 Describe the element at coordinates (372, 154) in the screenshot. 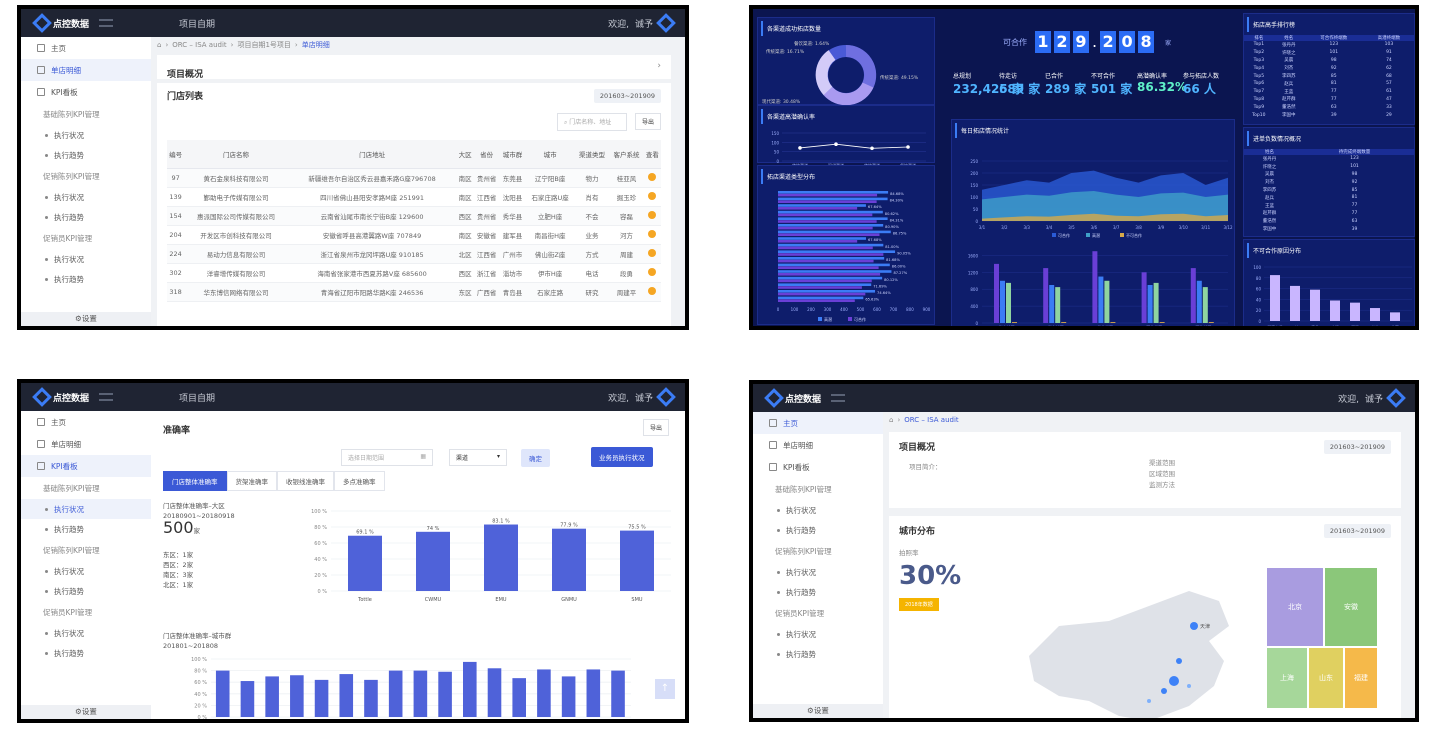

I see `column-header: 门店地址` at that location.